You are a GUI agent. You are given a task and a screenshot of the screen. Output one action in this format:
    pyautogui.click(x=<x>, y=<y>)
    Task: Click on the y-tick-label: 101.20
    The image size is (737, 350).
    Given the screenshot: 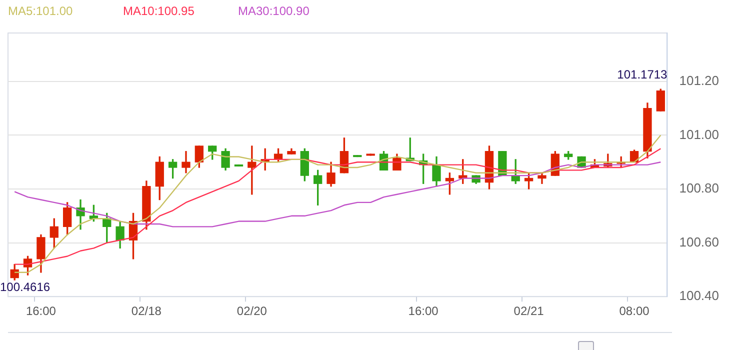 What is the action you would take?
    pyautogui.click(x=699, y=80)
    